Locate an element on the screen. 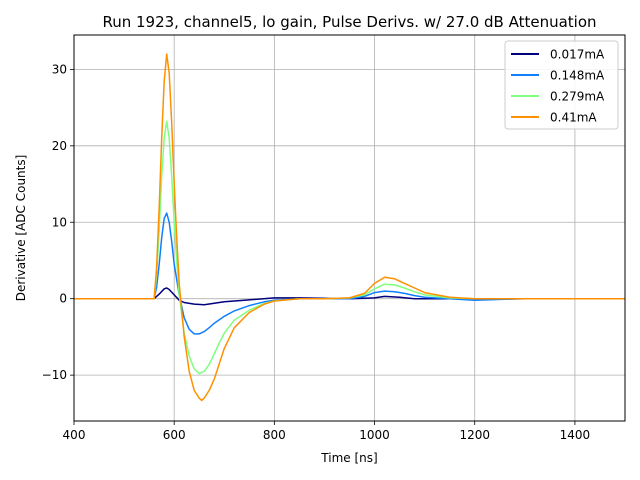  x-tick-label: 1000 is located at coordinates (374, 435).